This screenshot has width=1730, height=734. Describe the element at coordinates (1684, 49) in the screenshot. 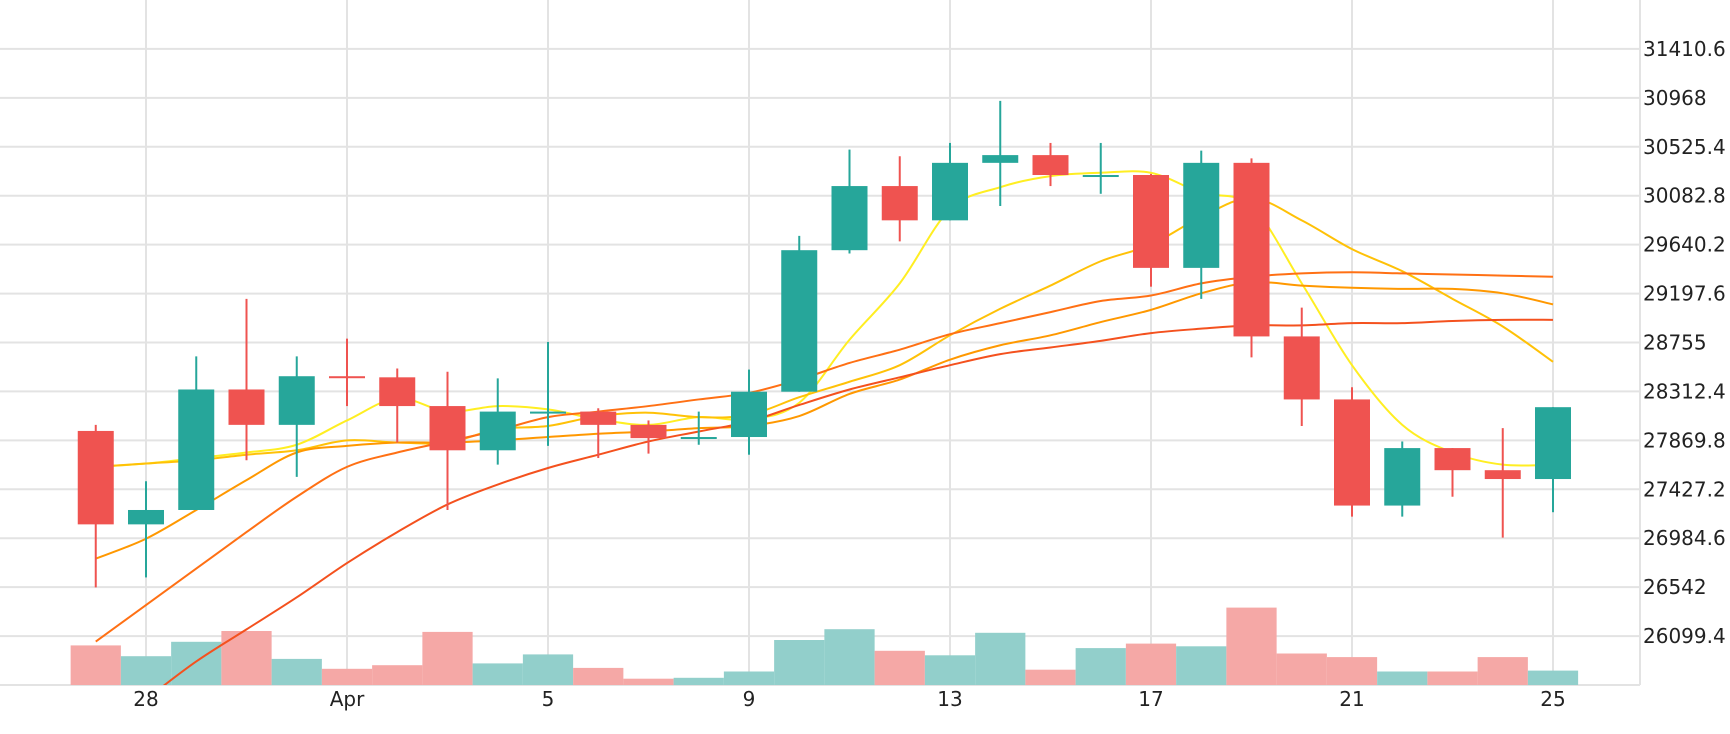

I see `y-tick-label: 31410.6` at that location.